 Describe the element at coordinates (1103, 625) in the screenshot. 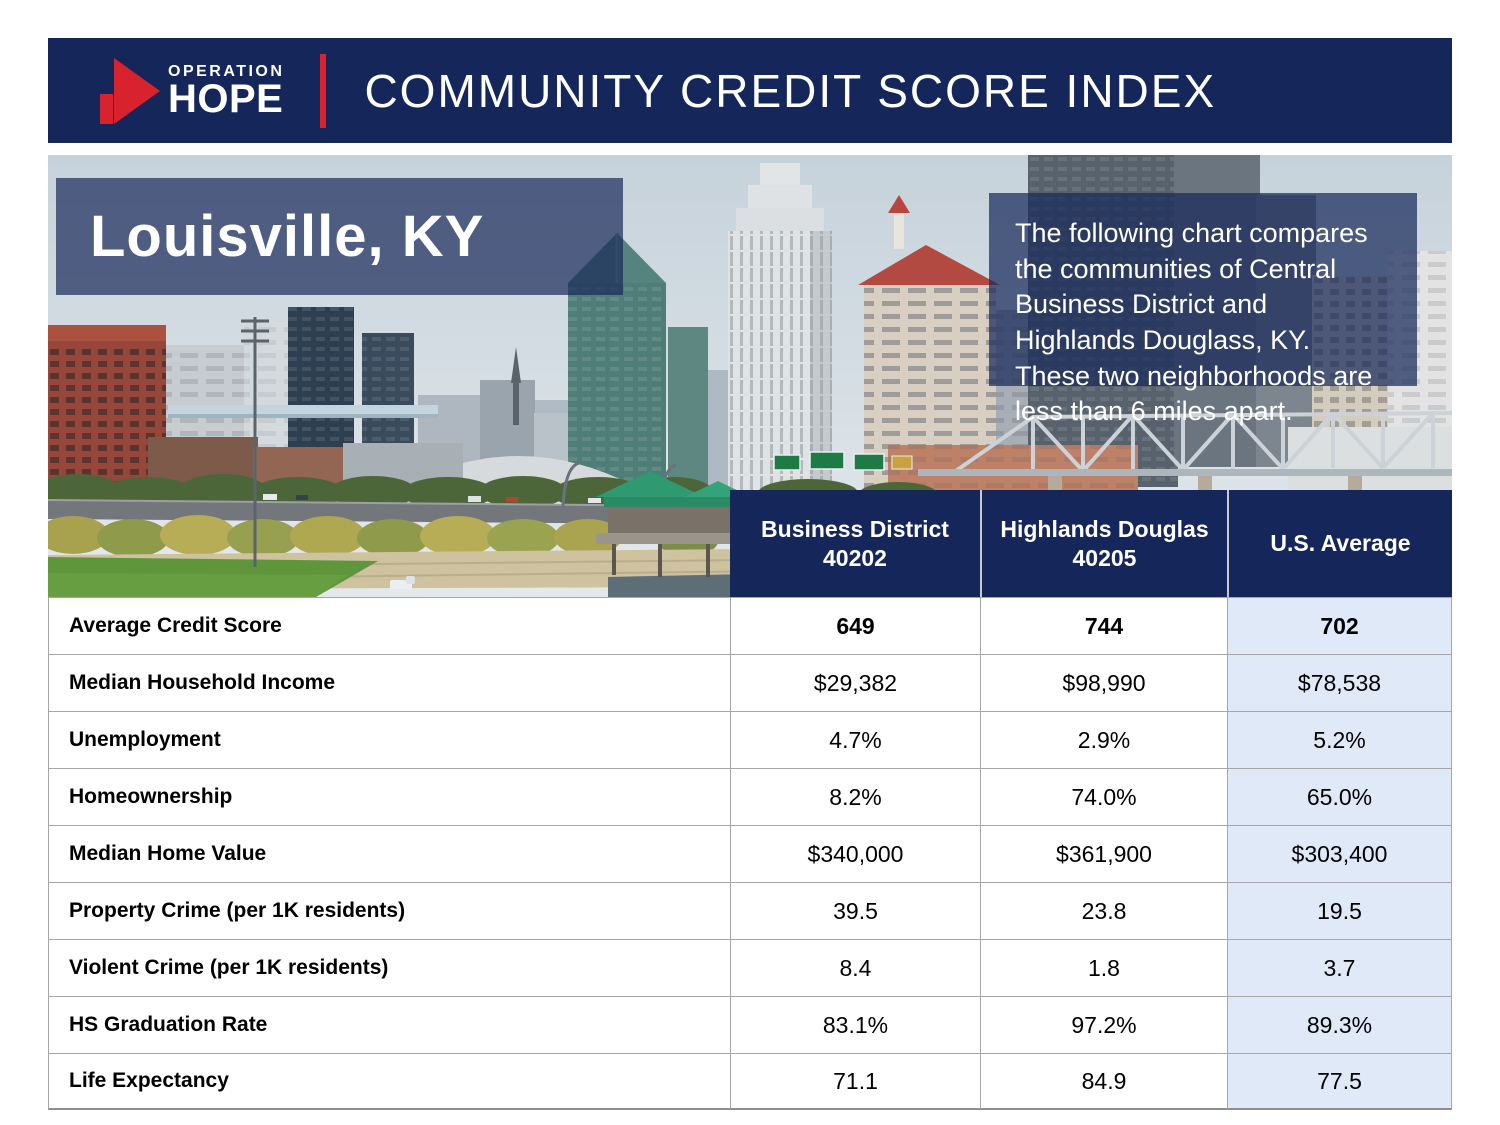

I see `cell-value: 744` at that location.